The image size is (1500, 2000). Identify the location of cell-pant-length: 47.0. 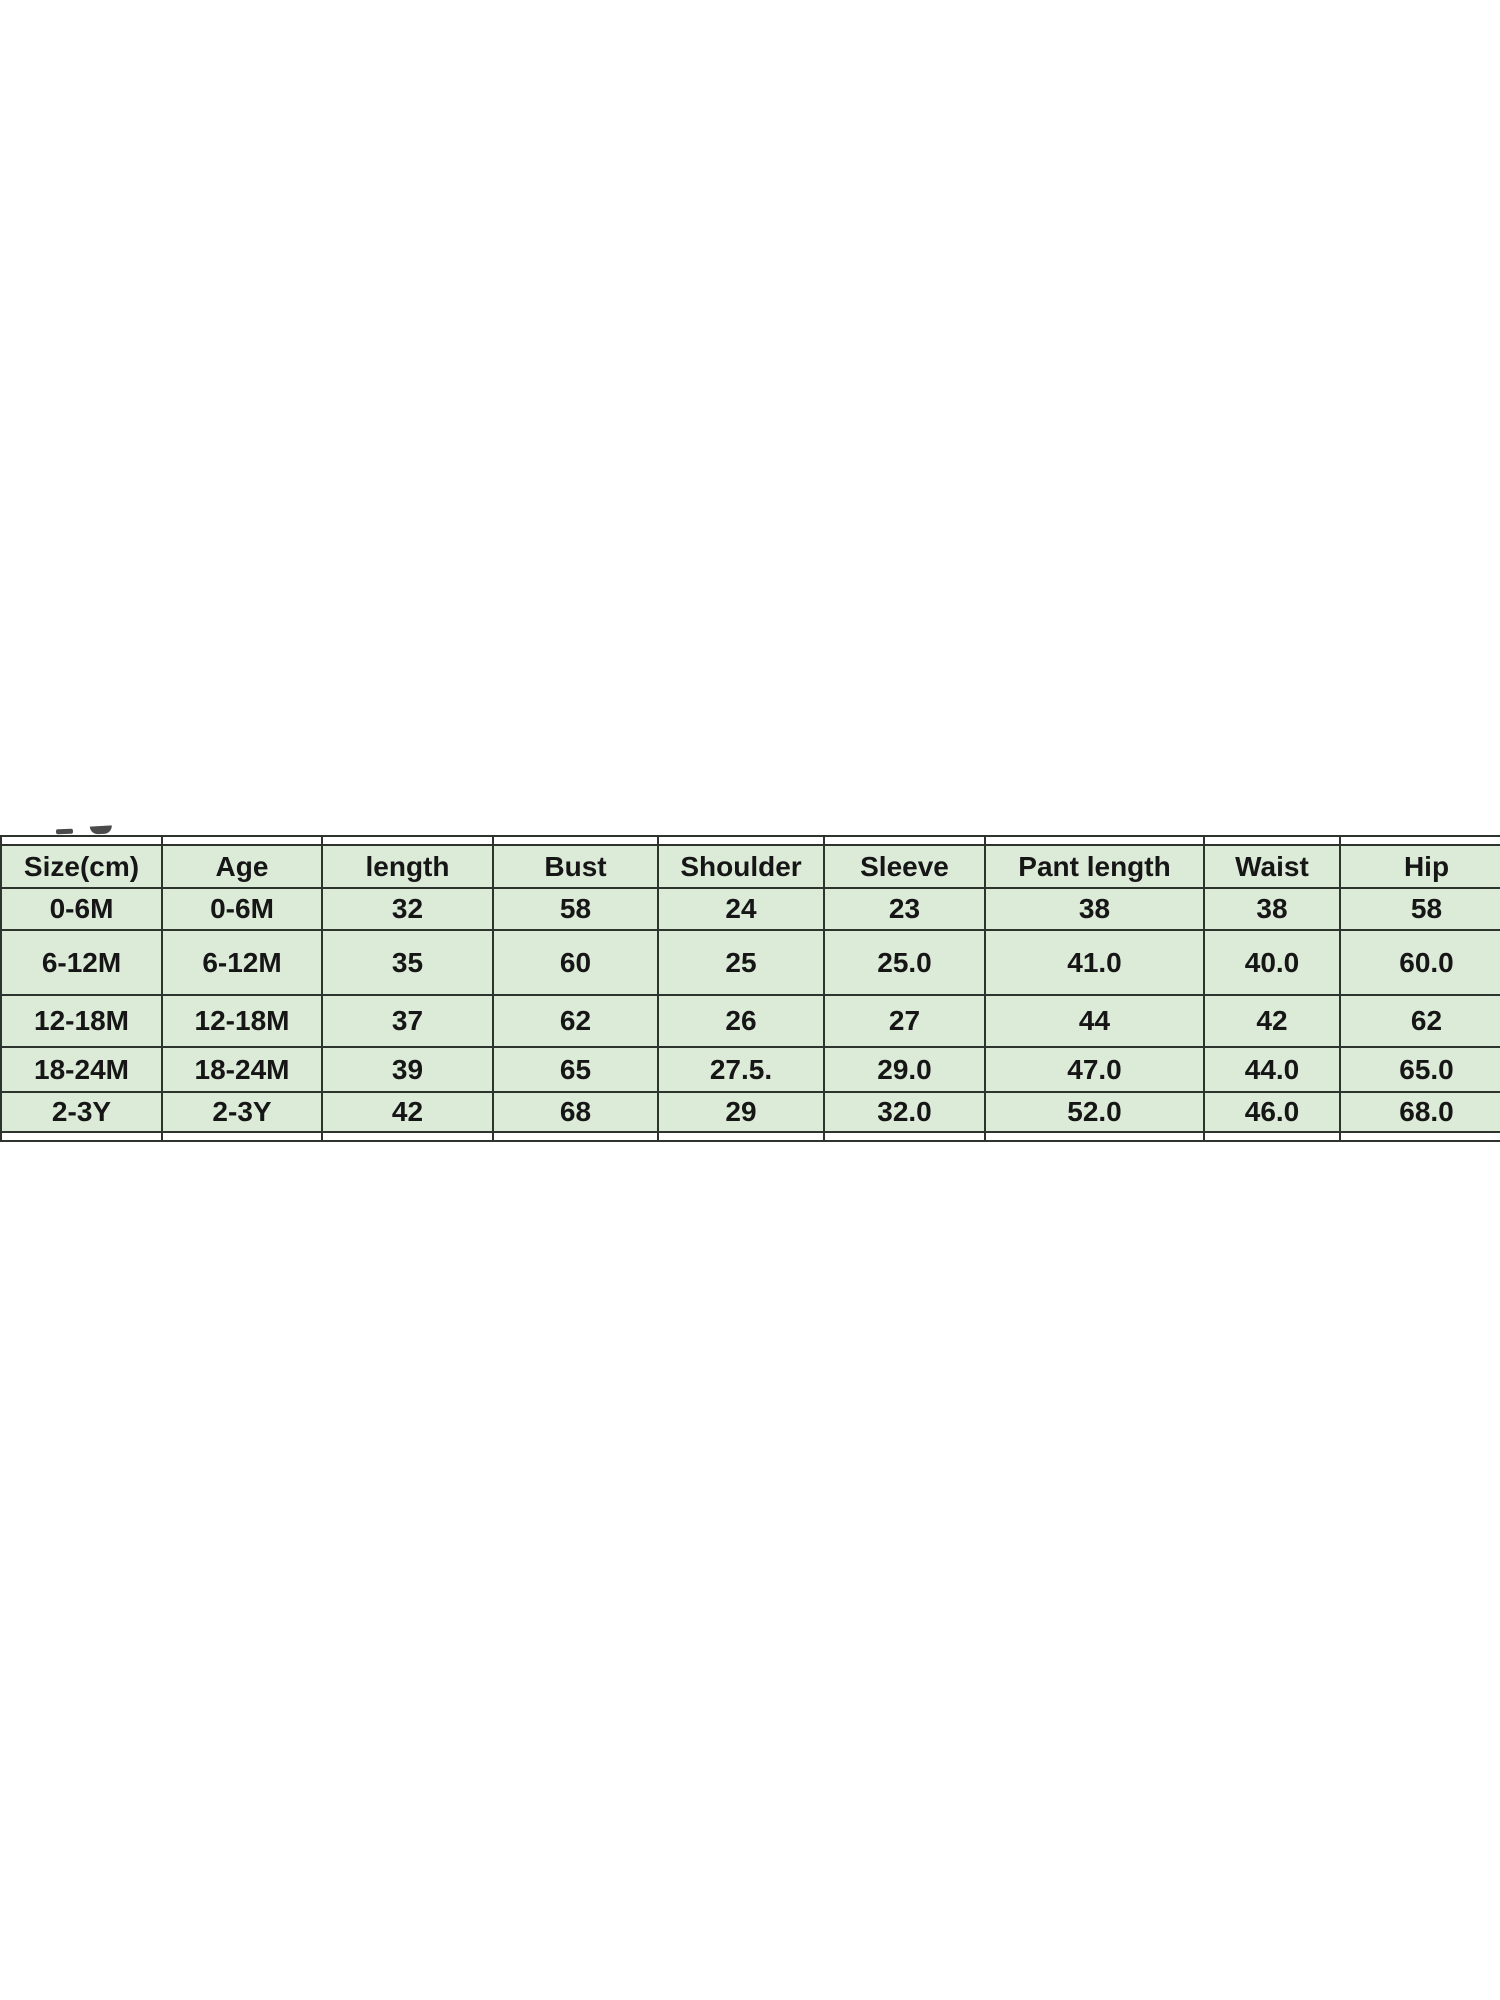
(1094, 1069).